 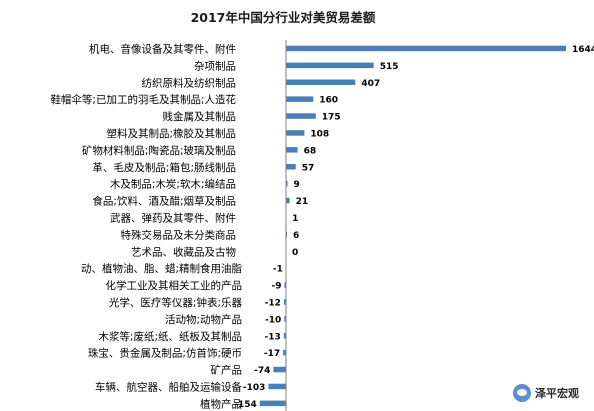 What do you see at coordinates (319, 134) in the screenshot?
I see `value-label: 108` at bounding box center [319, 134].